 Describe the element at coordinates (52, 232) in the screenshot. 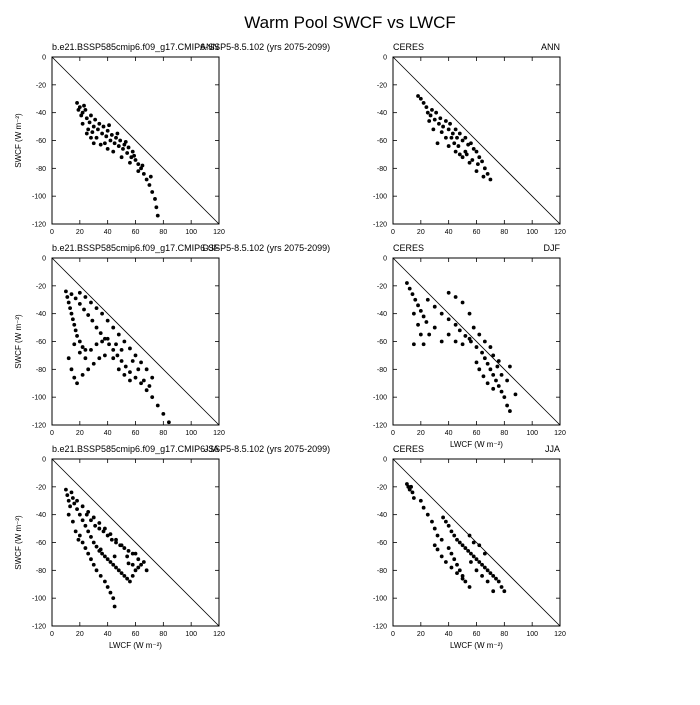

I see `x-tick-label: 0` at that location.